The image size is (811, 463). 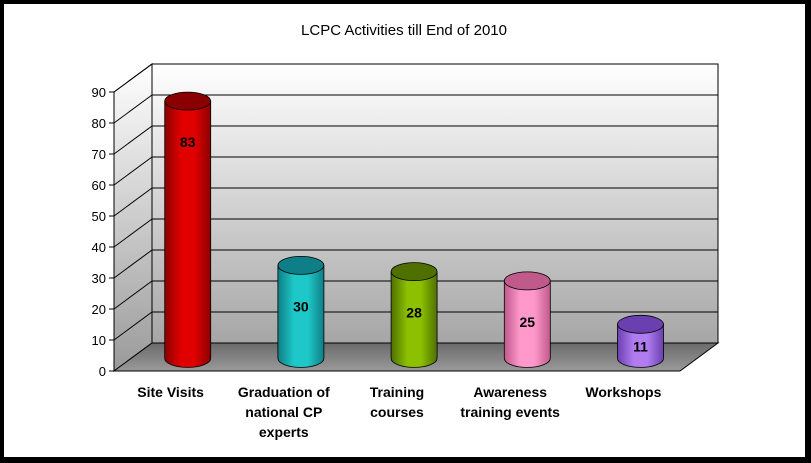 What do you see at coordinates (284, 412) in the screenshot?
I see `x-tick-label: Graduation of national CP experts` at bounding box center [284, 412].